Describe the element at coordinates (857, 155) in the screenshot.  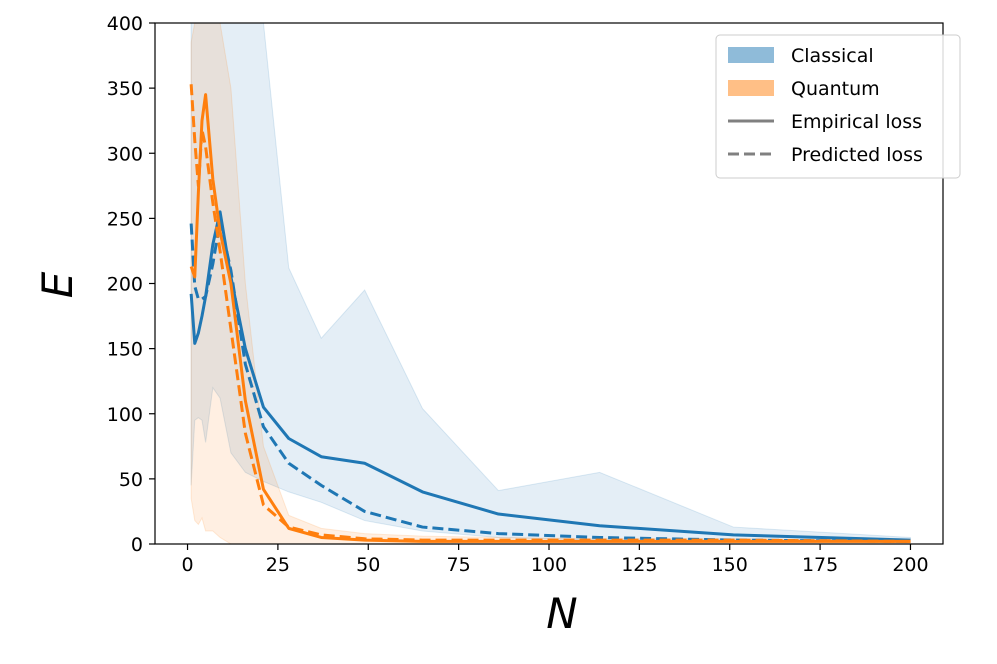
I see `legend-label-predicted-loss: Predicted loss` at that location.